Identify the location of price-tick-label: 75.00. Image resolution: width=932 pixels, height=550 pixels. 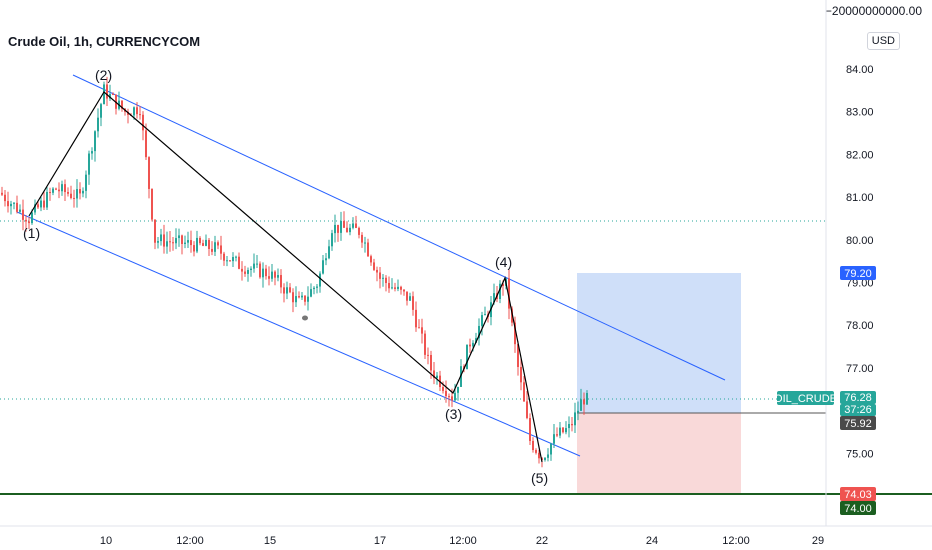
(860, 454).